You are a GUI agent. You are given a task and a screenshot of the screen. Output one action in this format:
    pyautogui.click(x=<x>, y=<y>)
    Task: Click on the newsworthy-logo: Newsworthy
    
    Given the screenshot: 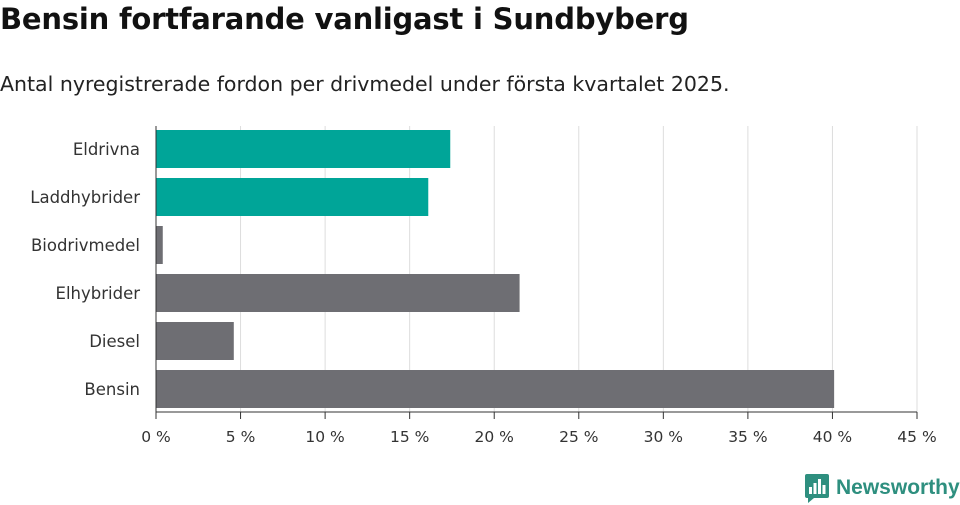 What is the action you would take?
    pyautogui.click(x=882, y=488)
    